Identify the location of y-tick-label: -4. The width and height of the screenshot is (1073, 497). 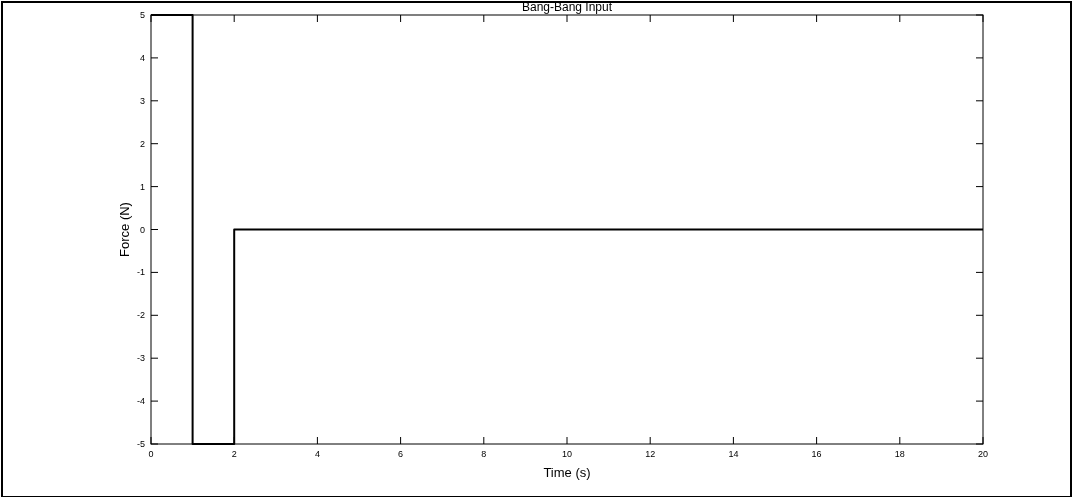
(140, 401).